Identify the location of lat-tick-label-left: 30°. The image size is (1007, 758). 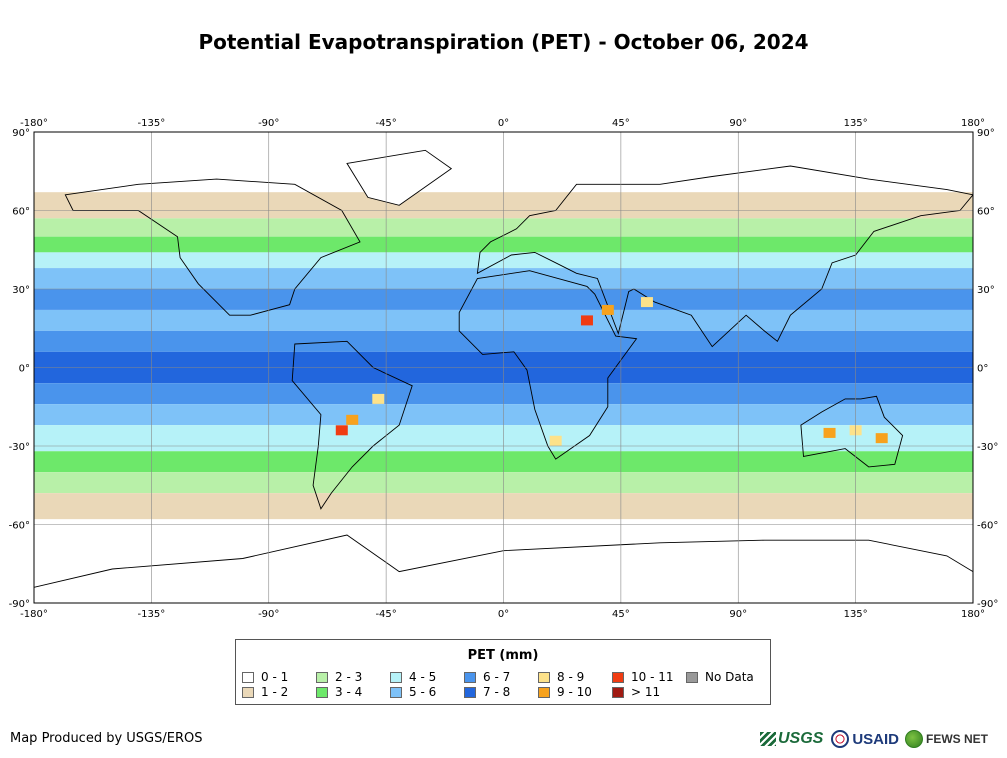
(21, 290).